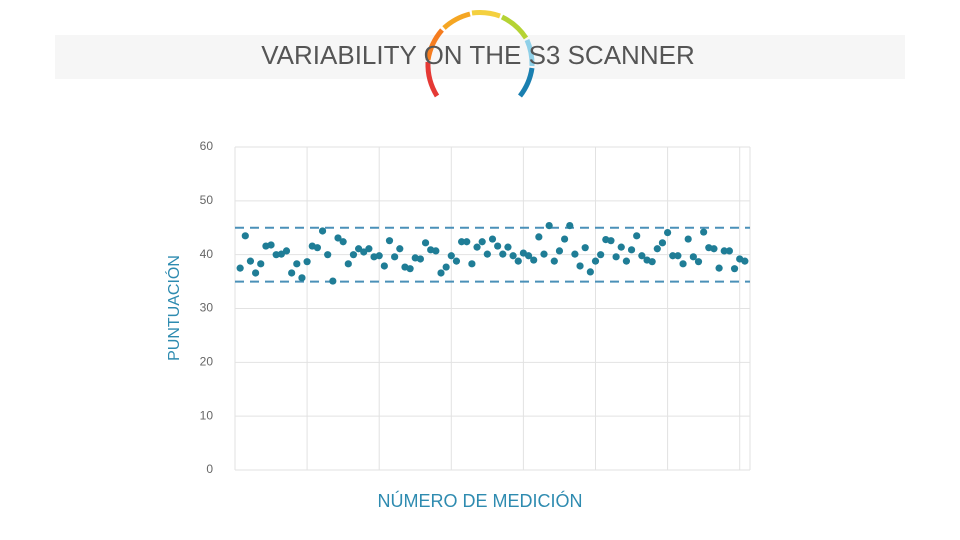 The height and width of the screenshot is (540, 960). Describe the element at coordinates (207, 415) in the screenshot. I see `y-tick-label: 10` at that location.